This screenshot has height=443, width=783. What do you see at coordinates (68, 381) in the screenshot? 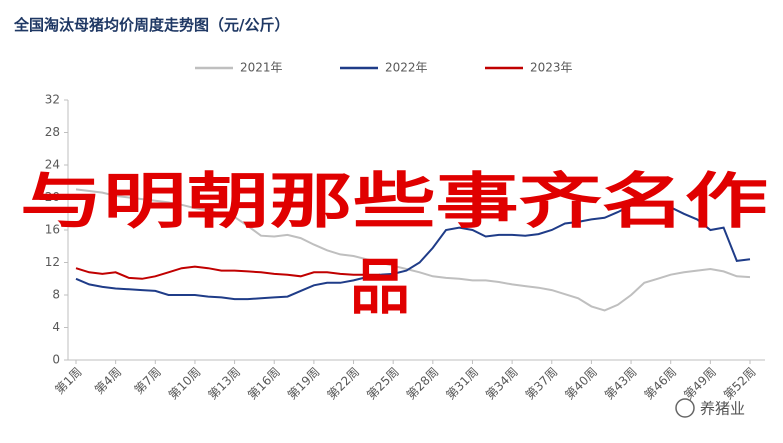
I see `x-tick-label: 第1周` at bounding box center [68, 381].